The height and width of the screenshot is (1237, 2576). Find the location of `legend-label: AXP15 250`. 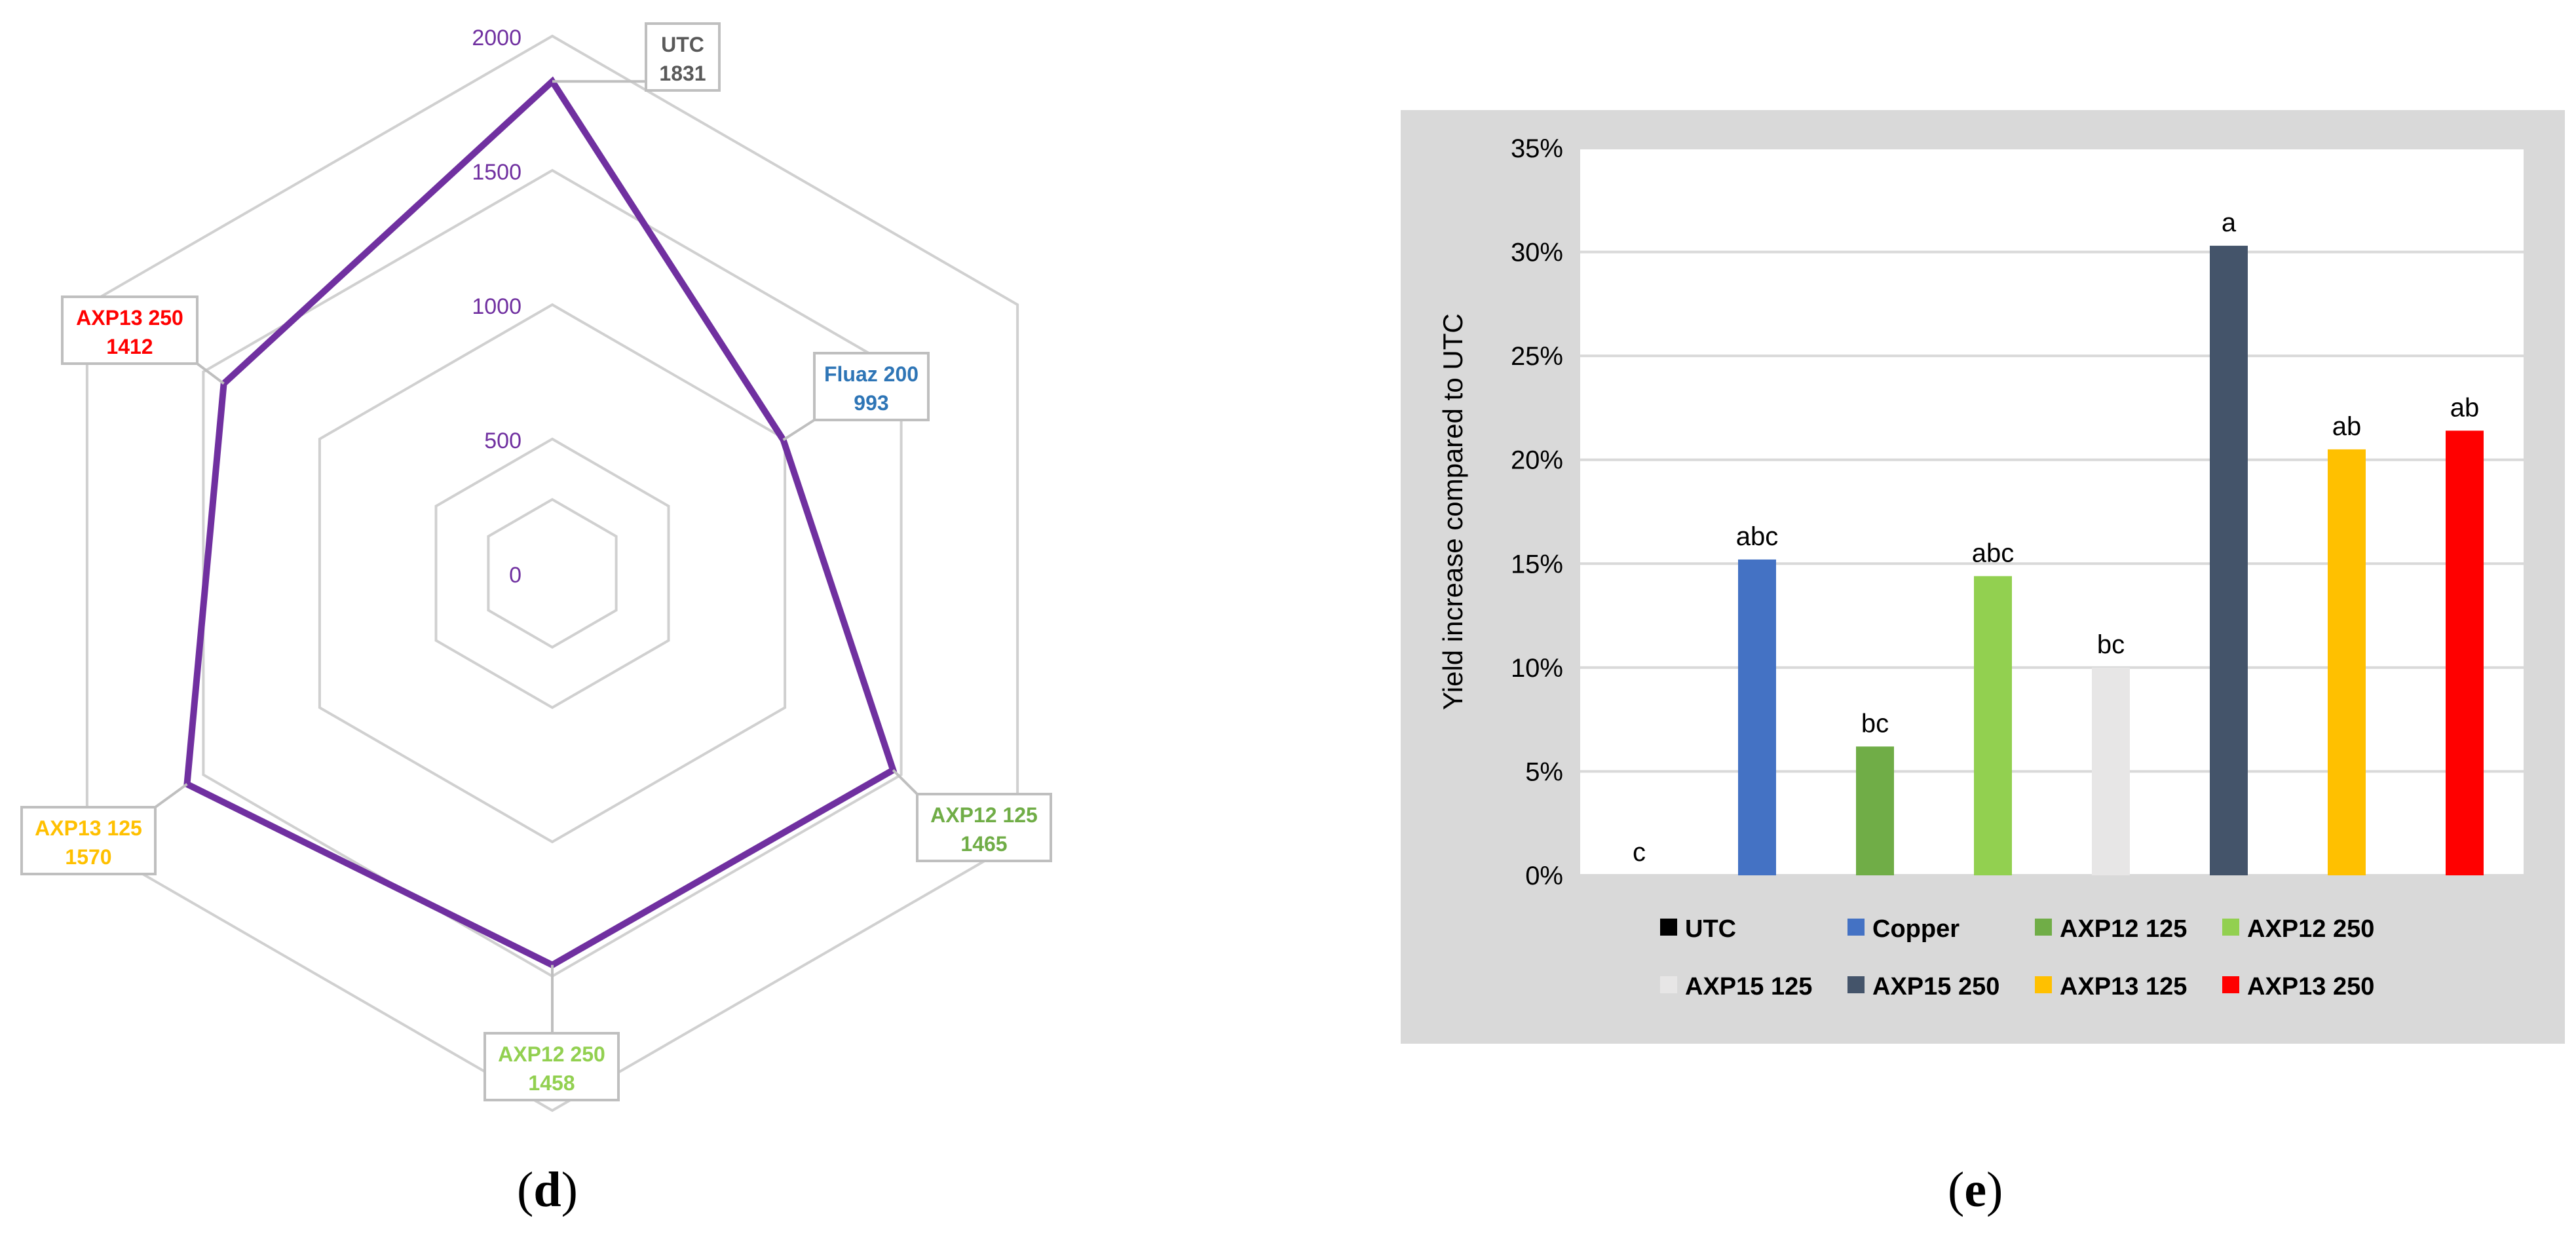

legend-label: AXP15 250 is located at coordinates (1936, 986).